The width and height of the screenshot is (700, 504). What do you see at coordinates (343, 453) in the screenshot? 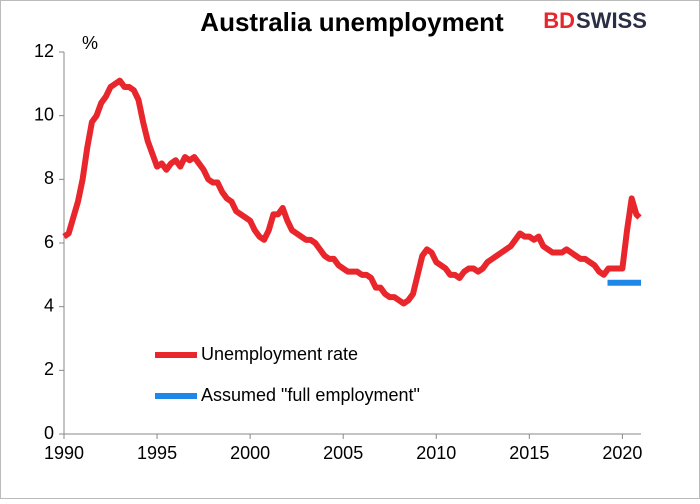
I see `x-tick-label: 2005` at bounding box center [343, 453].